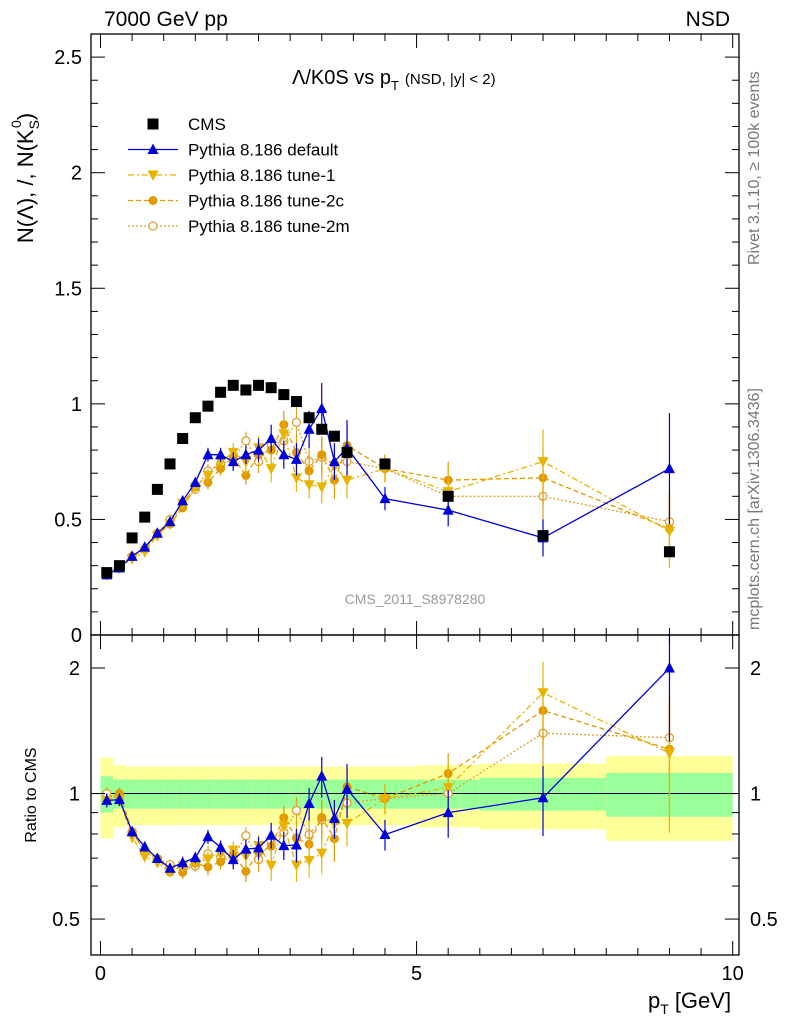  Describe the element at coordinates (755, 795) in the screenshot. I see `ratio-y-tick-label-right: 1` at that location.